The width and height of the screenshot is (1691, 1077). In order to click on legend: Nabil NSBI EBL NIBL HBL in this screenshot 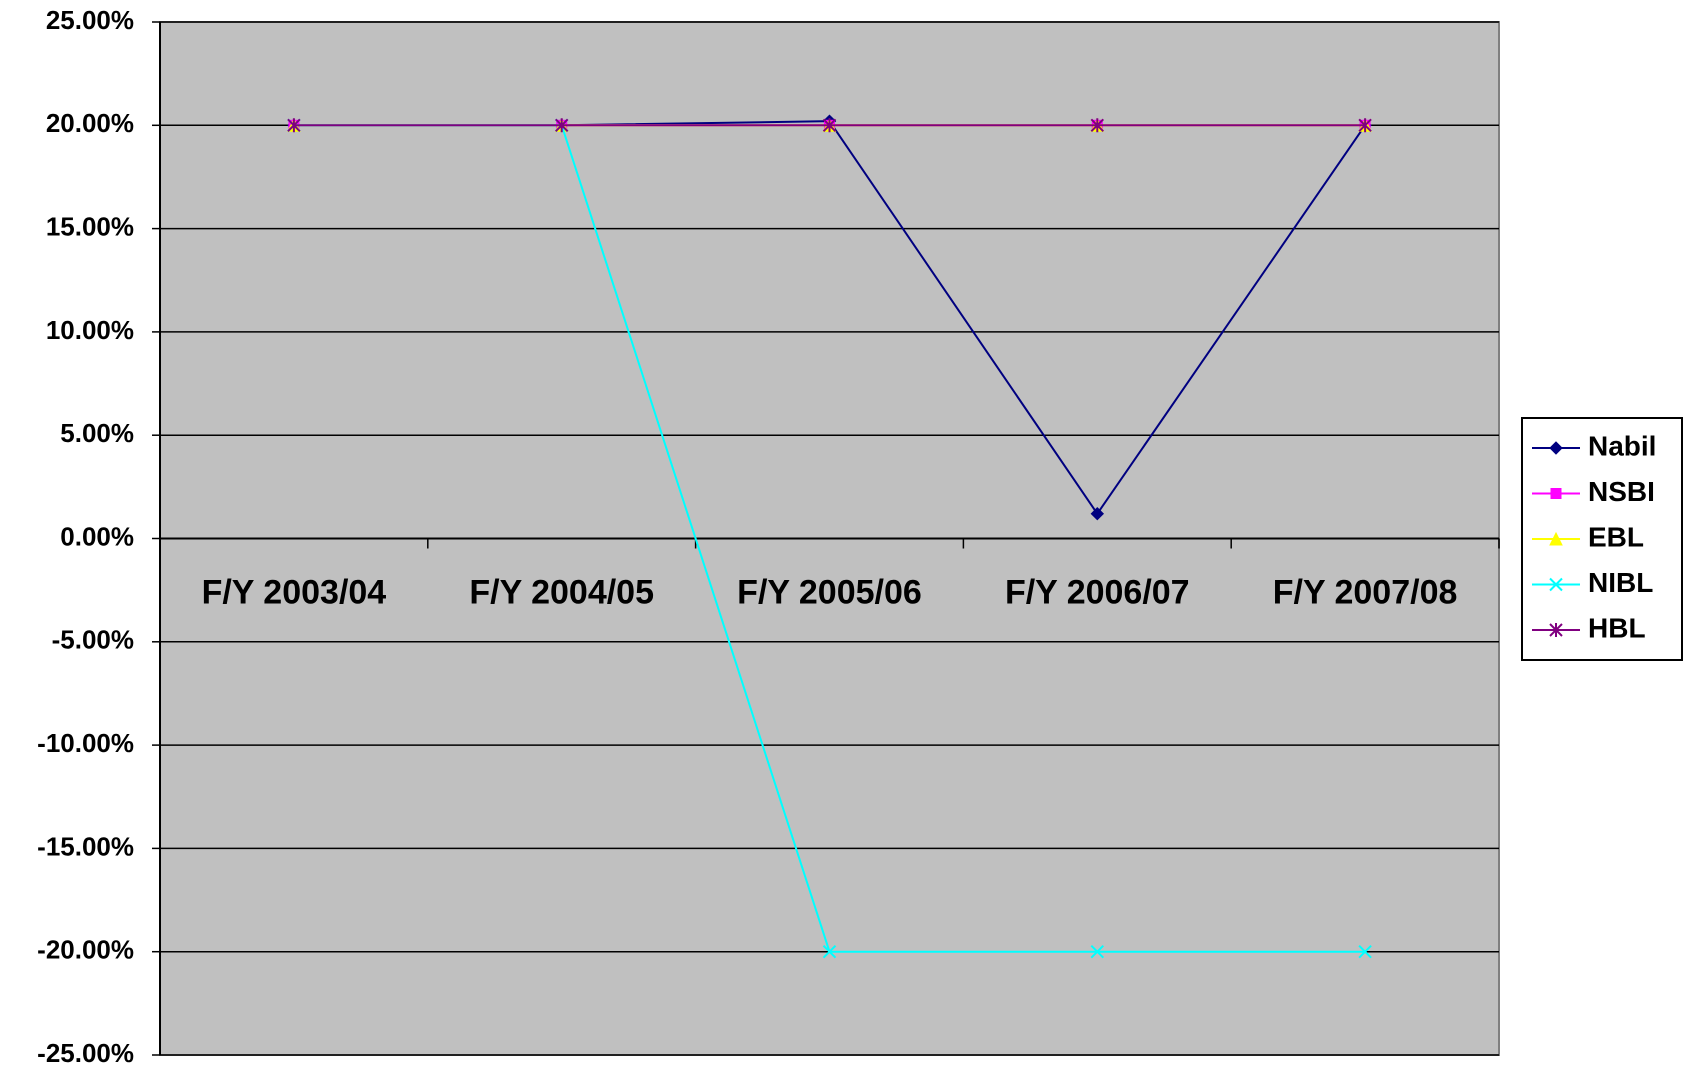, I will do `click(1602, 539)`.